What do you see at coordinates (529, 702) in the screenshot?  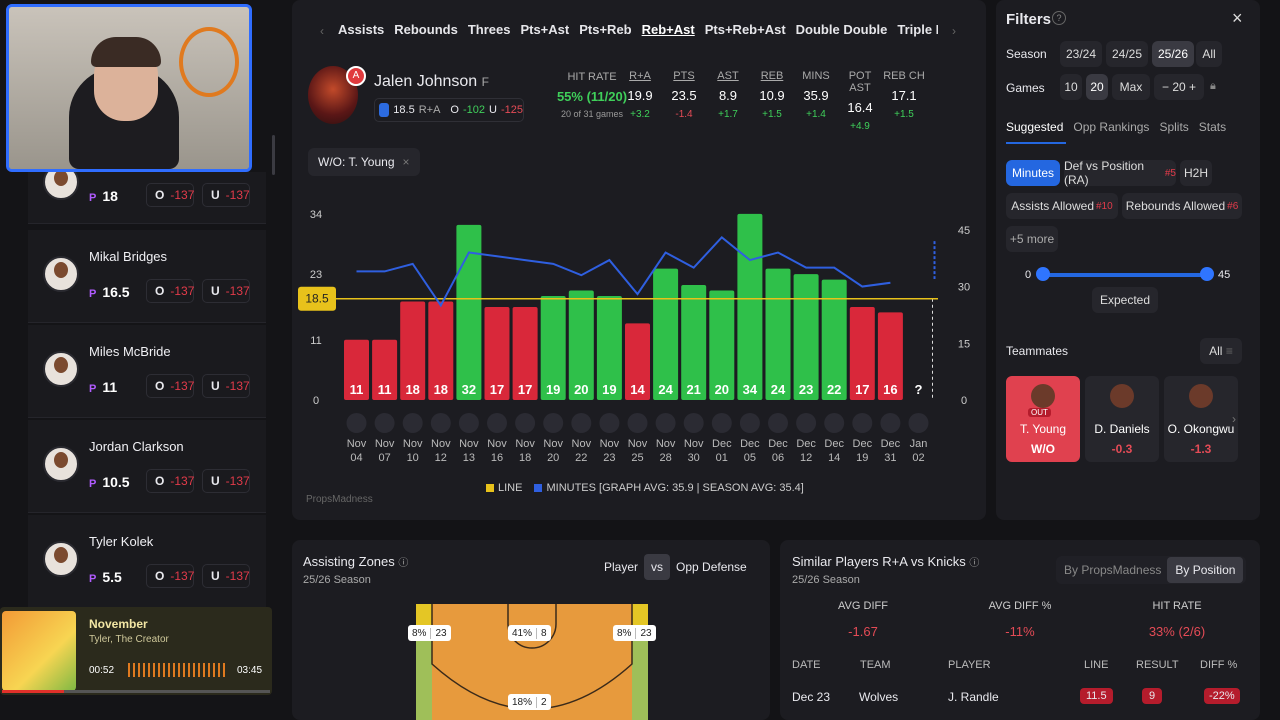 I see `zone-label: 18% 2` at bounding box center [529, 702].